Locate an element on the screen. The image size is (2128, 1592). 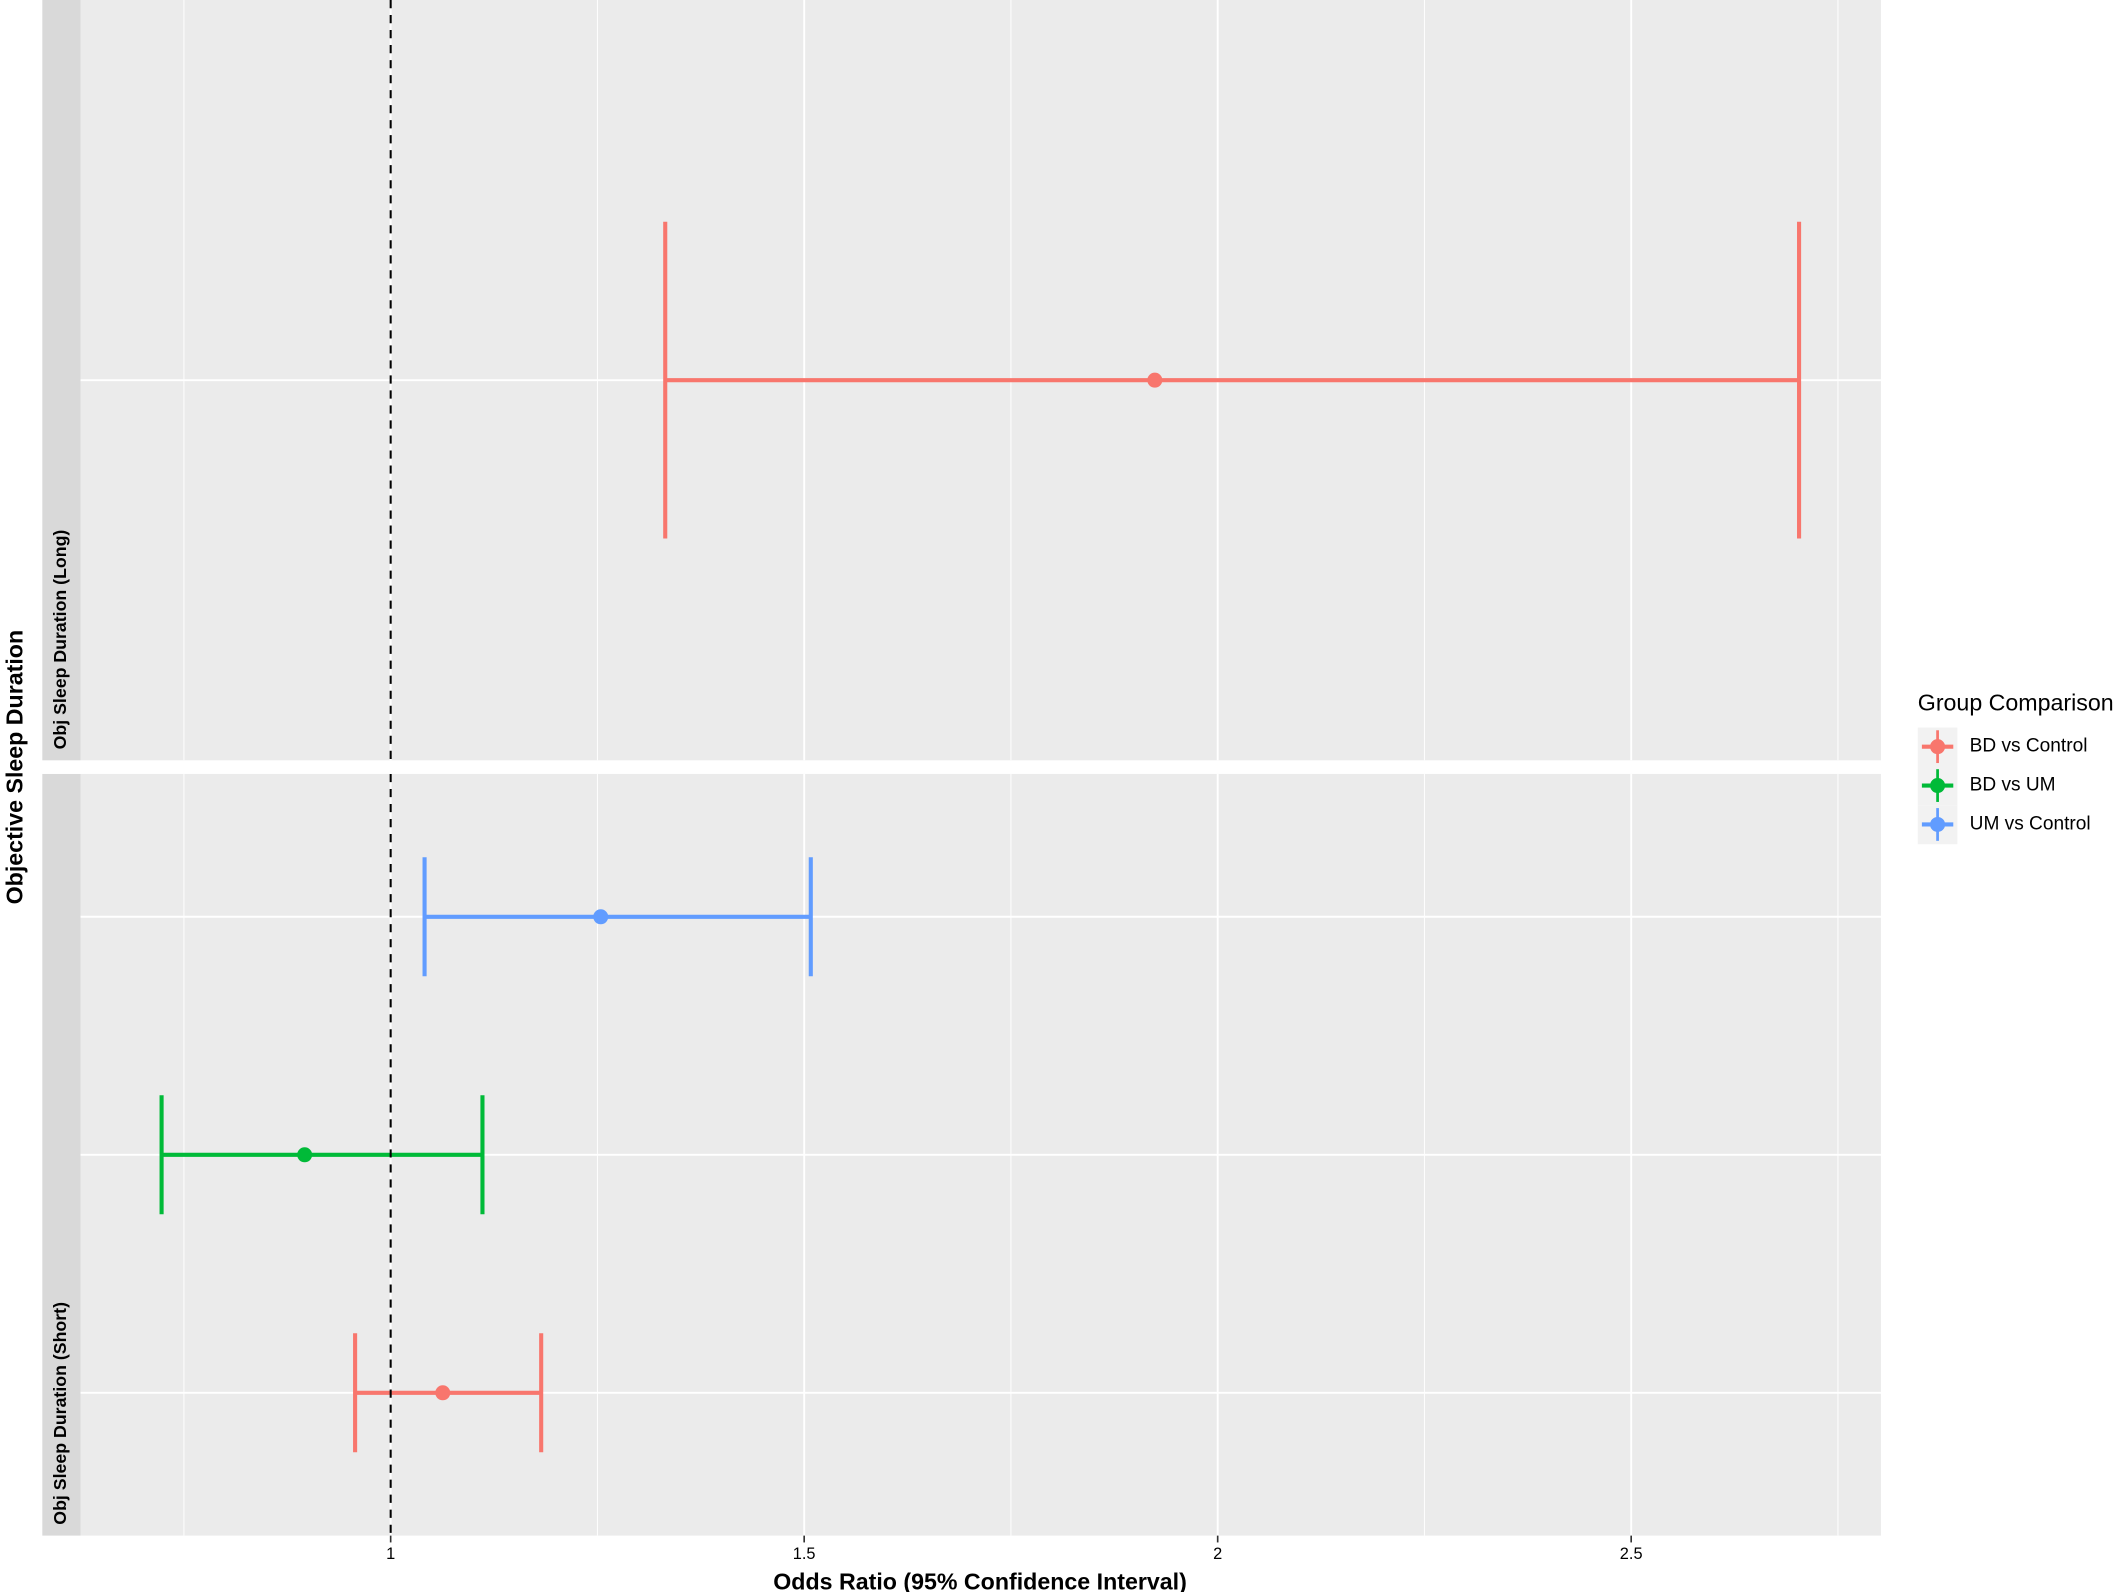
legend-label: BD vs UM is located at coordinates (2013, 785).